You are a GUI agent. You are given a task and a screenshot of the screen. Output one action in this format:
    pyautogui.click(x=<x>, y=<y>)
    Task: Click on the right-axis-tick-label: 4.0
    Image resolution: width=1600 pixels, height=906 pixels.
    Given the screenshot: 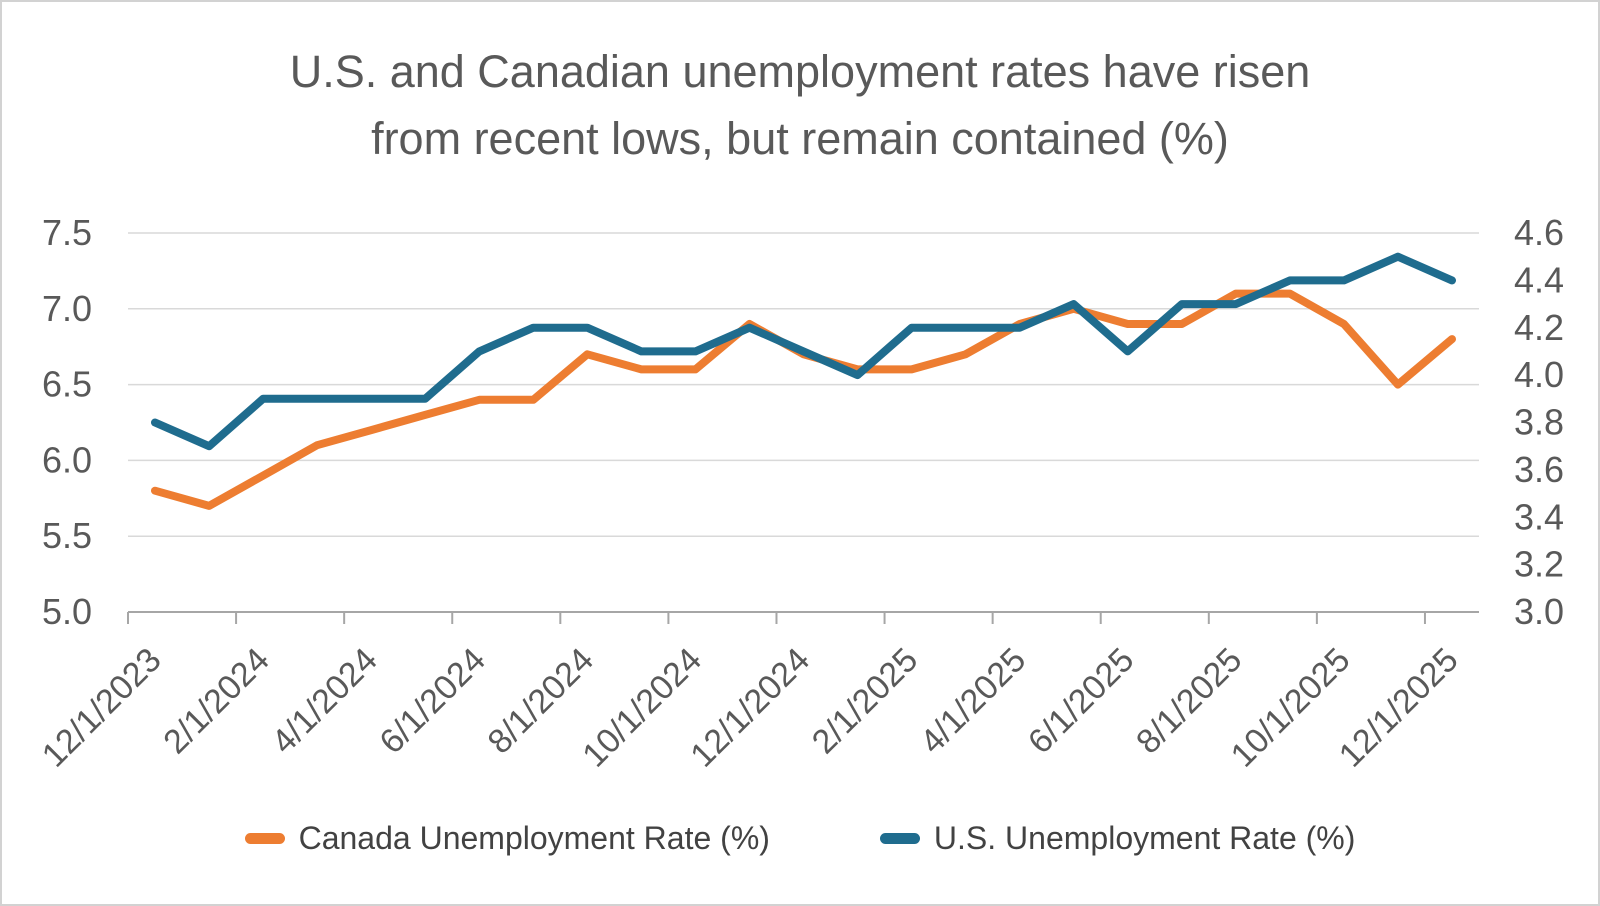 What is the action you would take?
    pyautogui.click(x=1539, y=374)
    